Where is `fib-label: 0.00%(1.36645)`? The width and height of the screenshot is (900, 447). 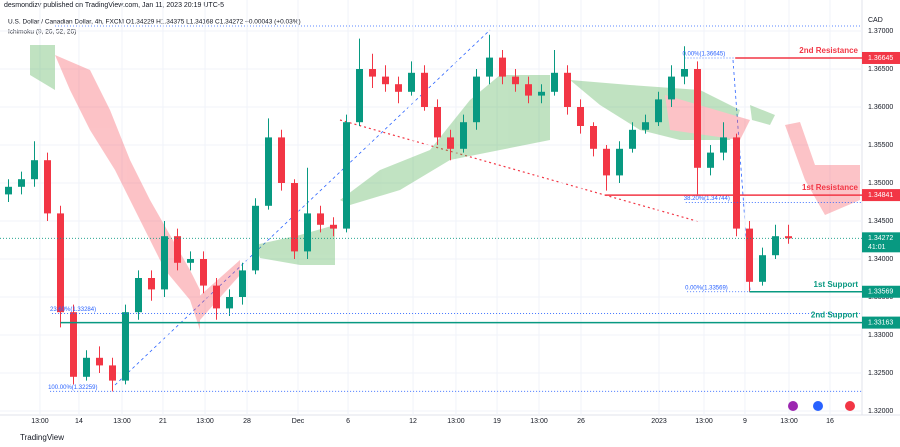 fib-label: 0.00%(1.36645) is located at coordinates (704, 55).